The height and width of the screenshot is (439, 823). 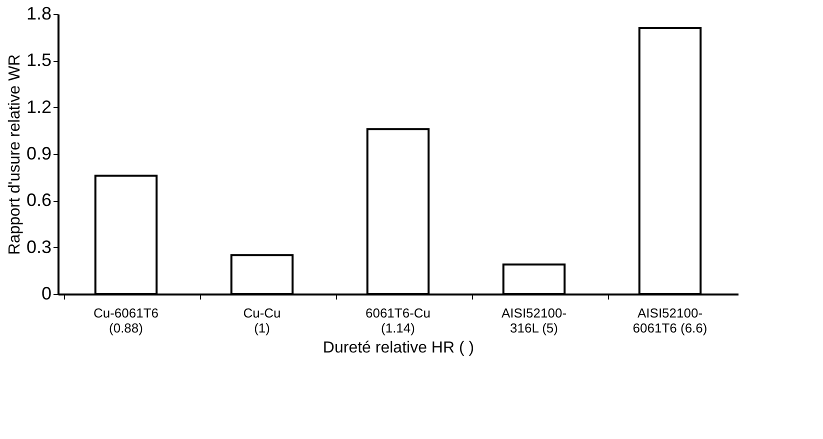 I want to click on x-tick-label: 6061T6-Cu (1.14), so click(x=398, y=321).